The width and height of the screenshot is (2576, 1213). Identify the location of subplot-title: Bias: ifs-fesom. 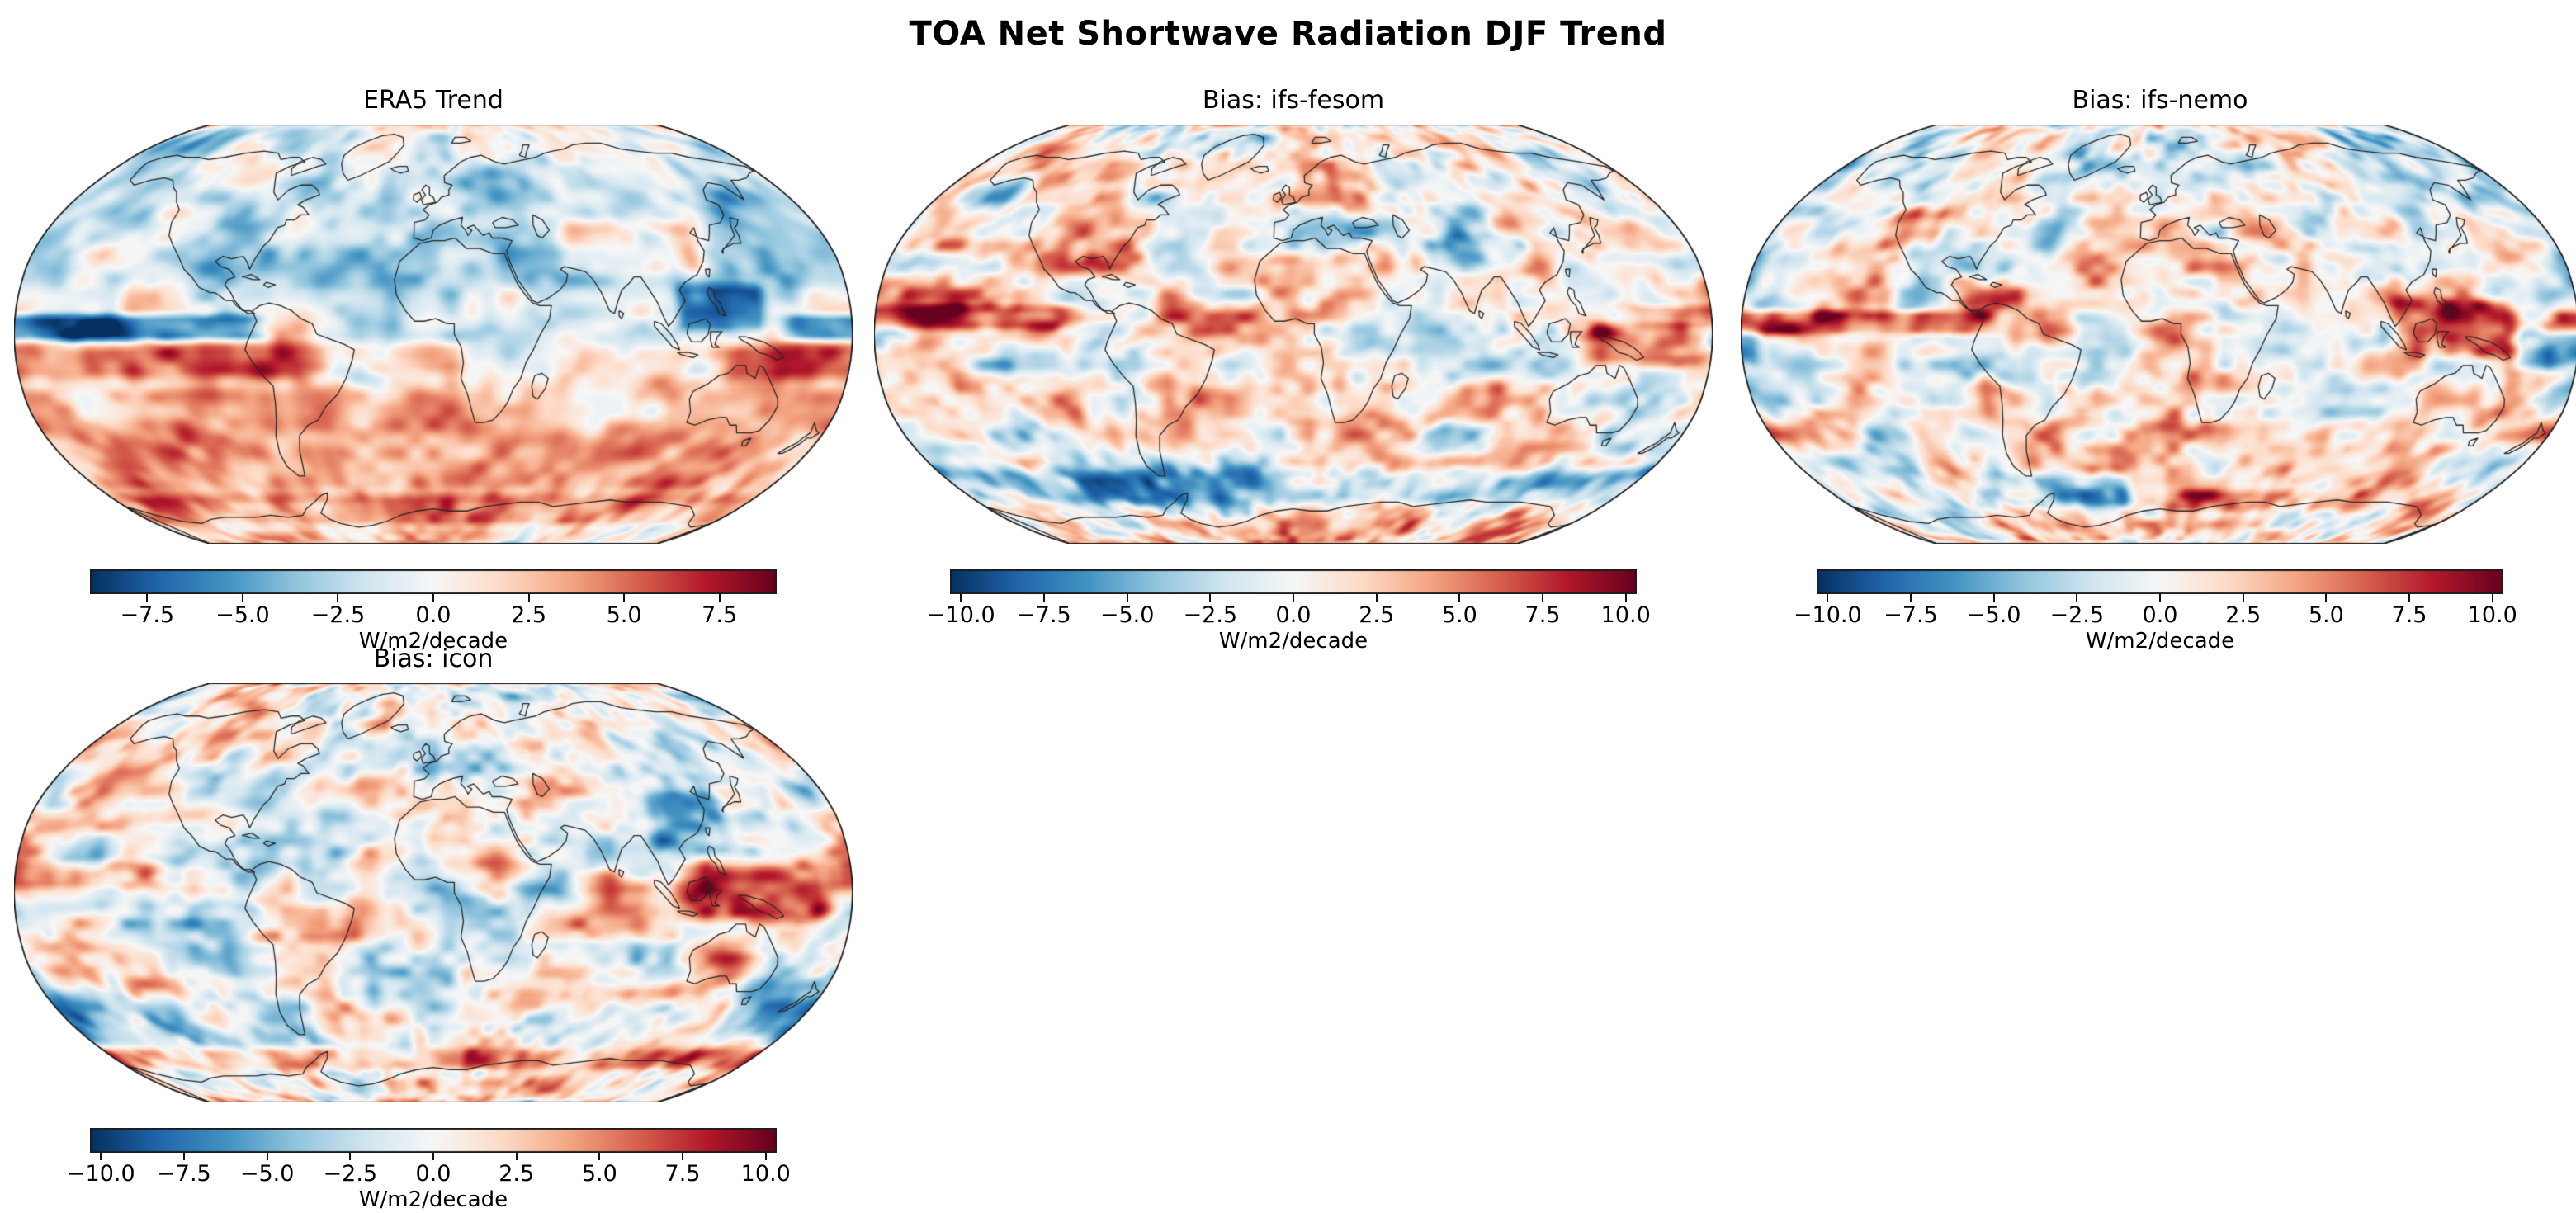
(1293, 100).